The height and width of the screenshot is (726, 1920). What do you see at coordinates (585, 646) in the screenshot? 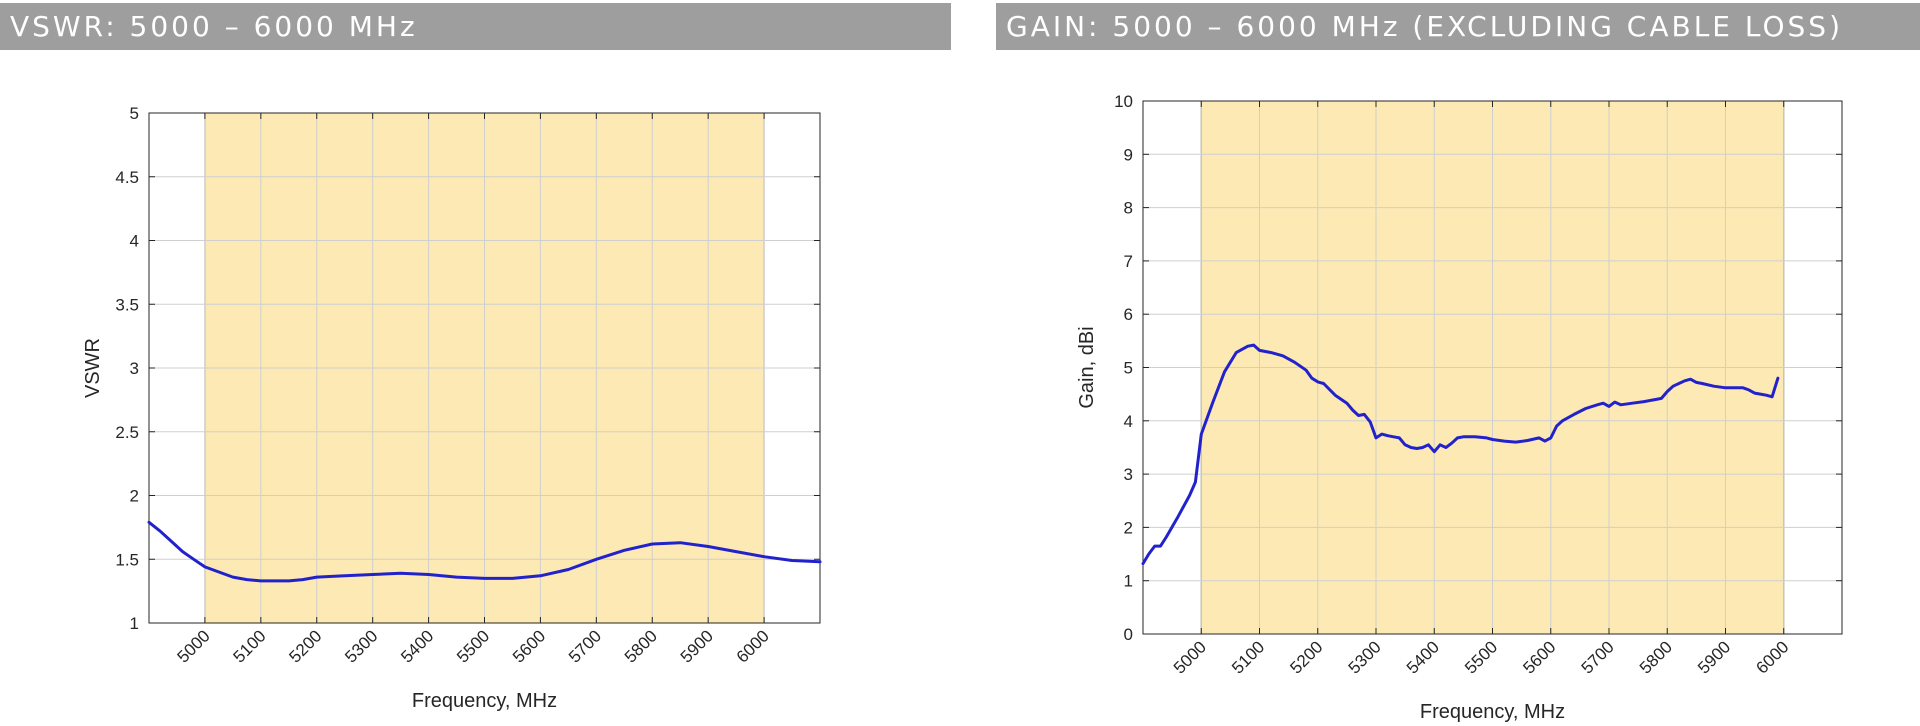
I see `vswr-x-tick-label: 5700` at bounding box center [585, 646].